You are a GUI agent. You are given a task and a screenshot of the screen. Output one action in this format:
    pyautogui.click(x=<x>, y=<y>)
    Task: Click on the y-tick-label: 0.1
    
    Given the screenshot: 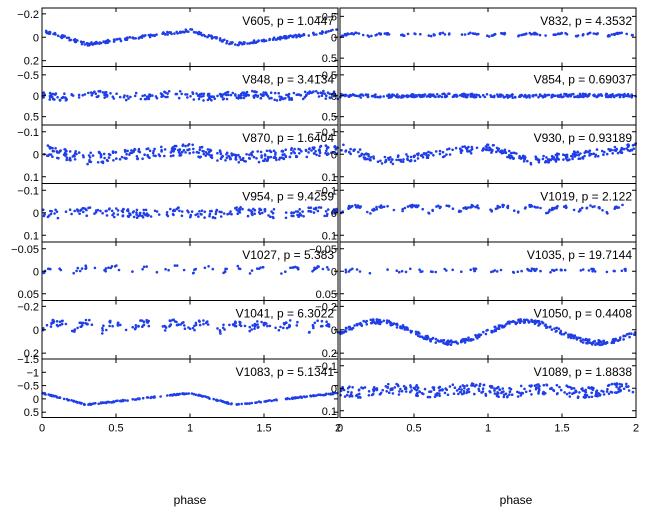 What is the action you would take?
    pyautogui.click(x=31, y=236)
    